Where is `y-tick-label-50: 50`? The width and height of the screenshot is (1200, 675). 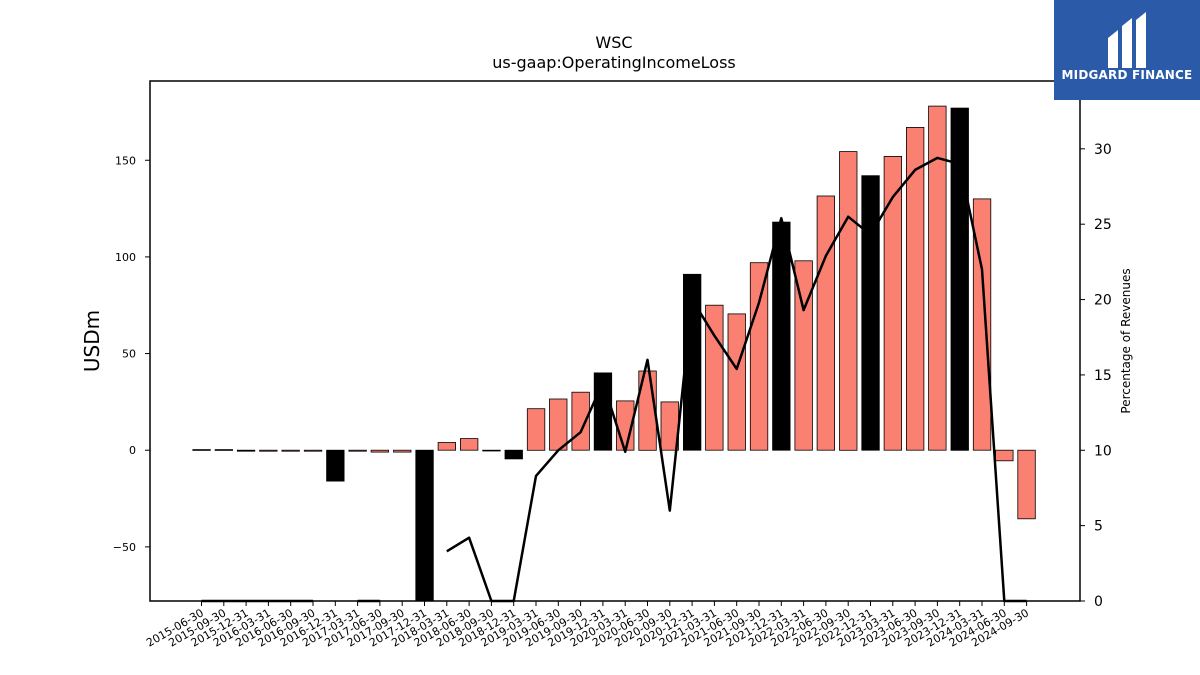 y-tick-label-50: 50 is located at coordinates (129, 354).